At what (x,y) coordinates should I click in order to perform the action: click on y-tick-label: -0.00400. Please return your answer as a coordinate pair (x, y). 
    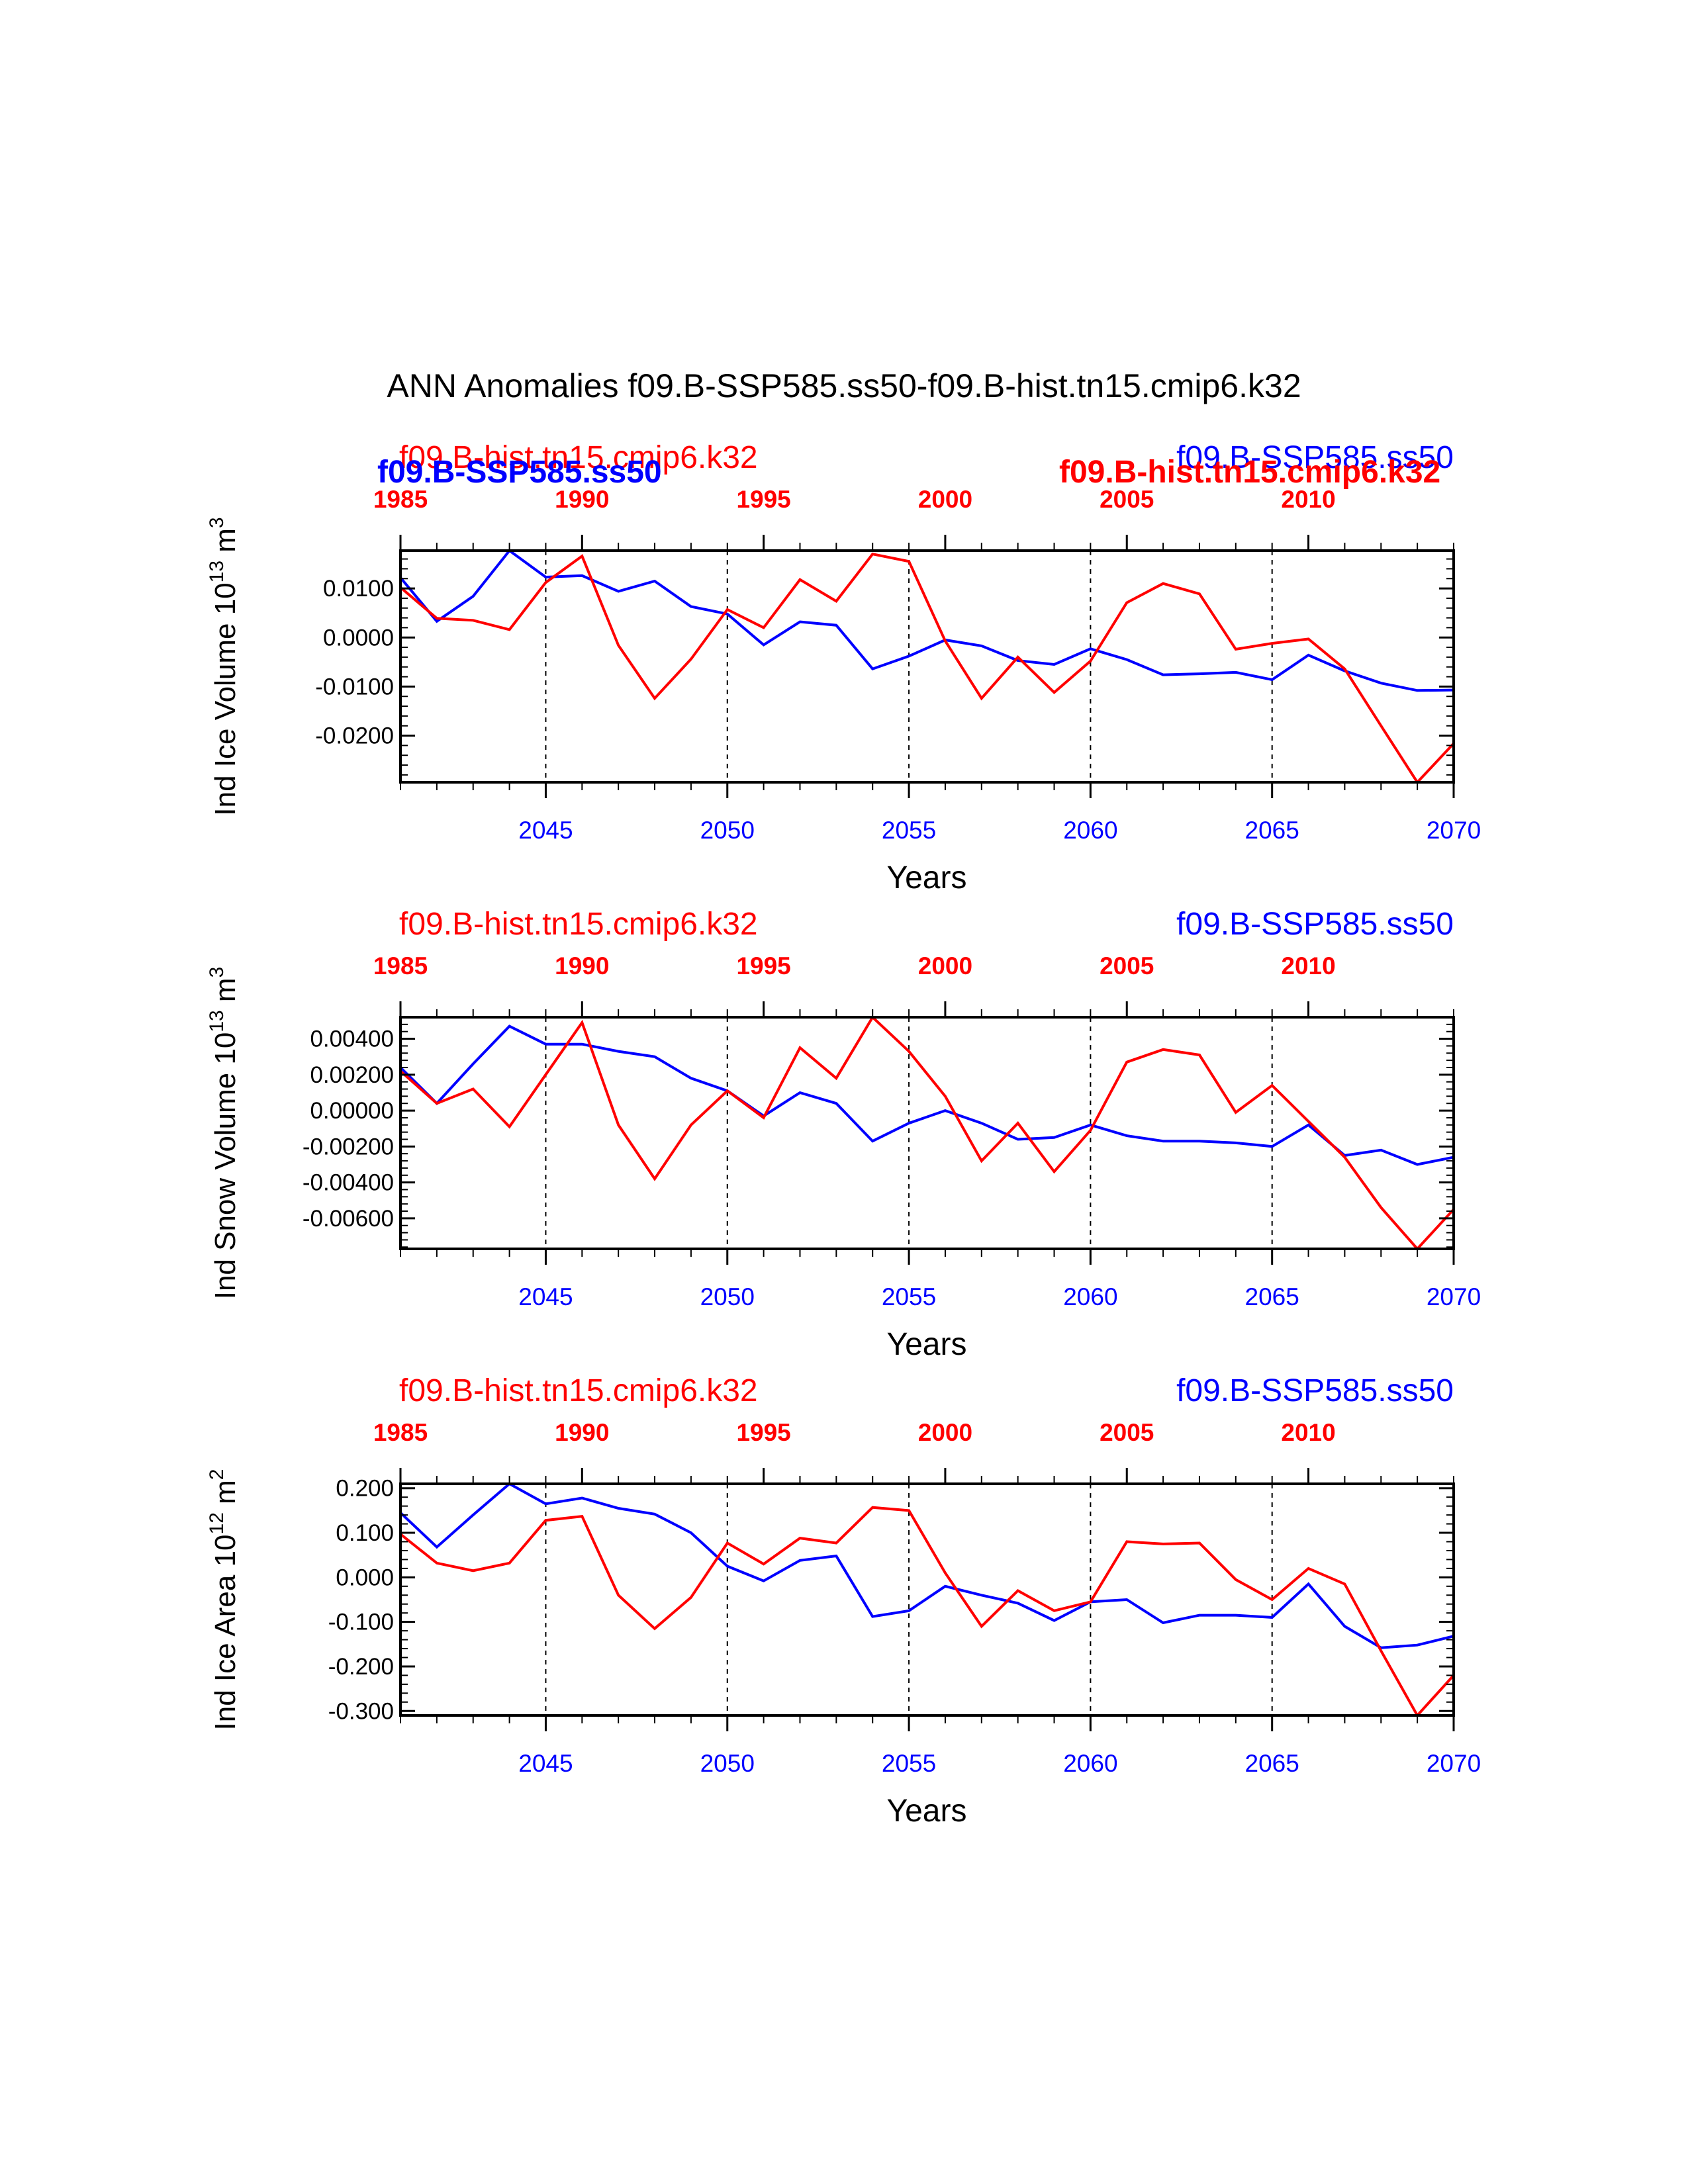
    Looking at the image, I should click on (348, 1183).